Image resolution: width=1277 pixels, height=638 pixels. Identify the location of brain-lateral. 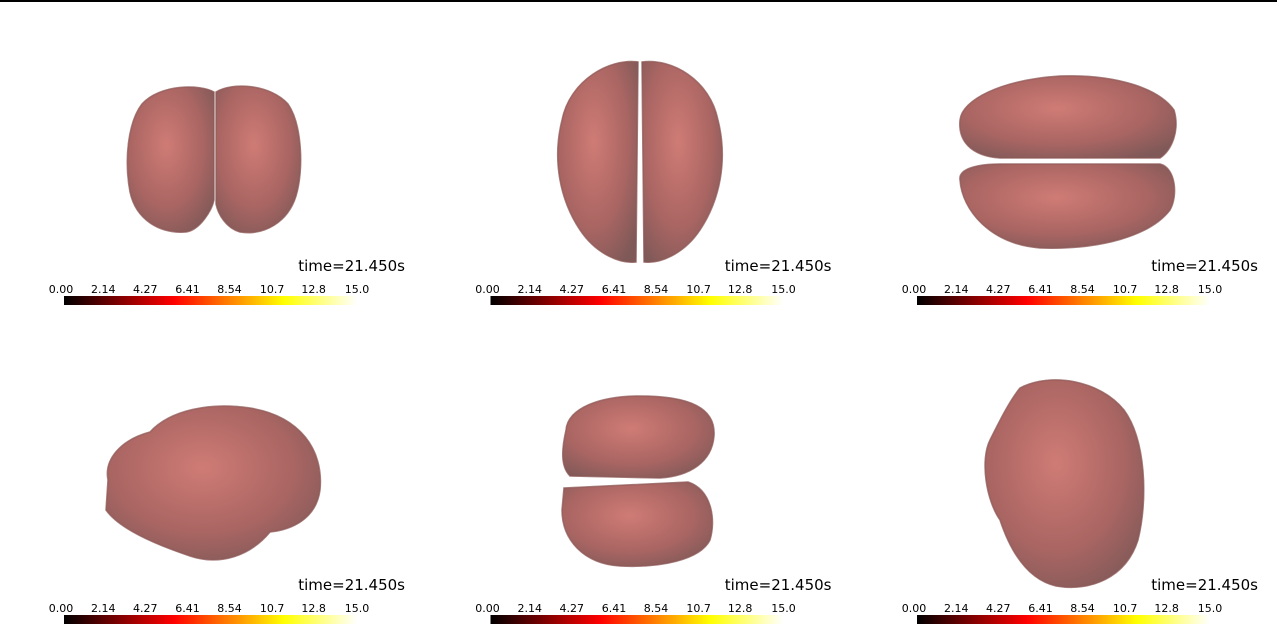
(213, 483).